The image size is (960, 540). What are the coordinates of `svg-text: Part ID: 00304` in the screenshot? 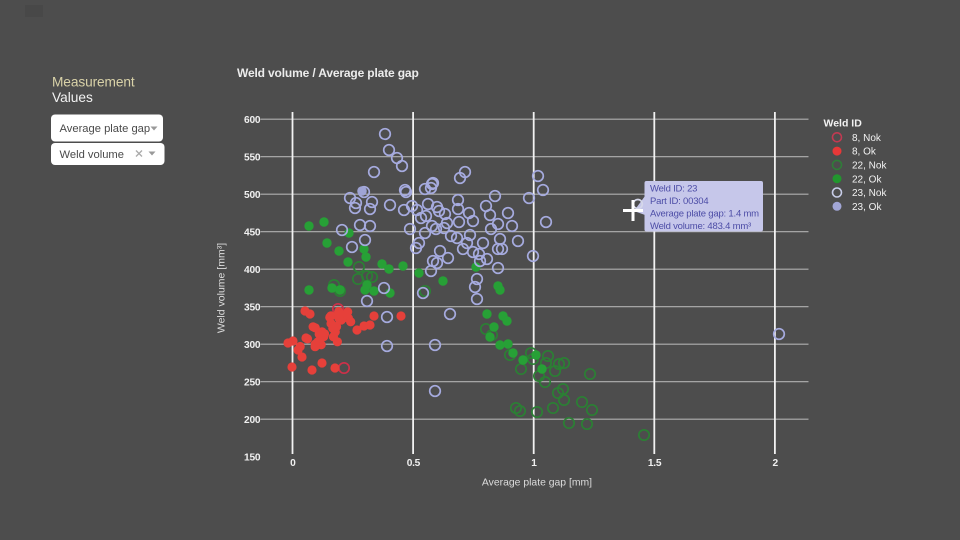 It's located at (679, 201).